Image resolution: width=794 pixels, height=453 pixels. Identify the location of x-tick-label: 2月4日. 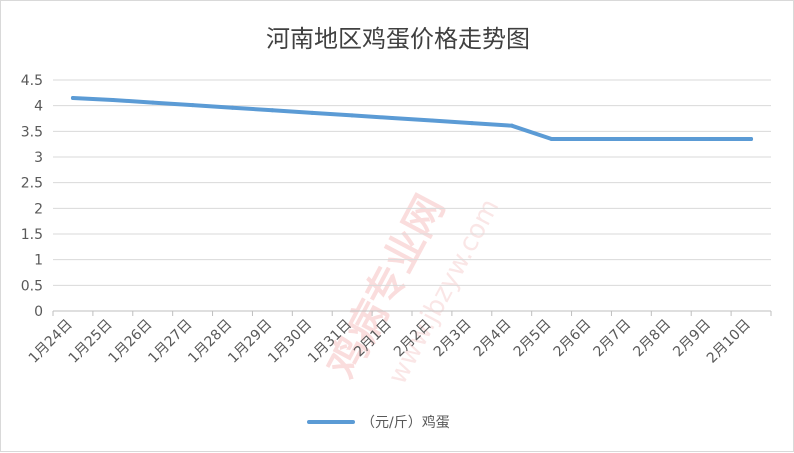
(493, 339).